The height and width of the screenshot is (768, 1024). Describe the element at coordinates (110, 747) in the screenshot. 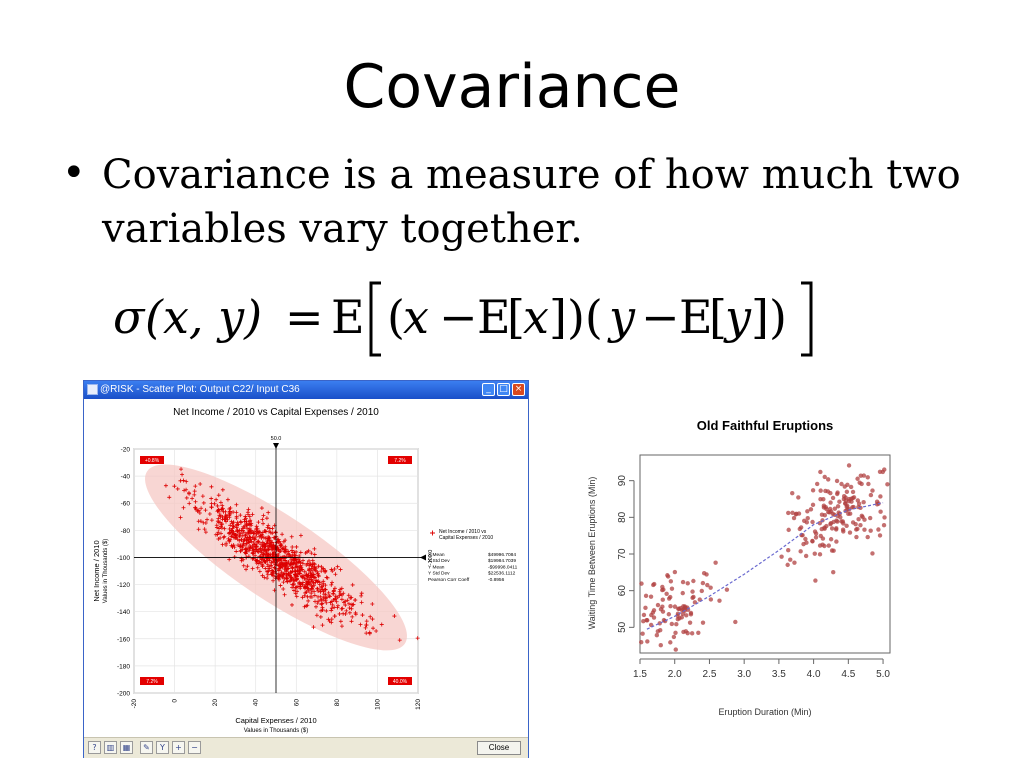

I see `chart-icon: ▥` at that location.